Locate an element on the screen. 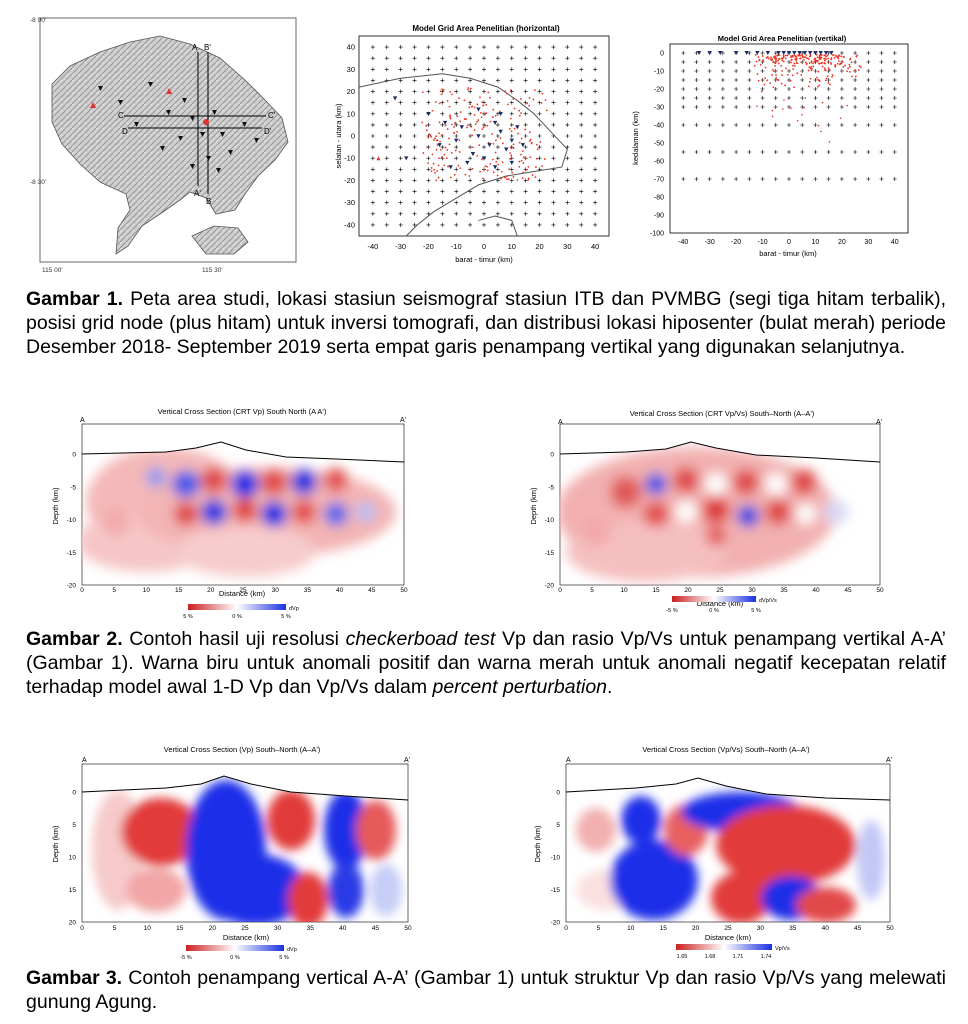  fig3-right-ytick-3: -15 is located at coordinates (556, 890).